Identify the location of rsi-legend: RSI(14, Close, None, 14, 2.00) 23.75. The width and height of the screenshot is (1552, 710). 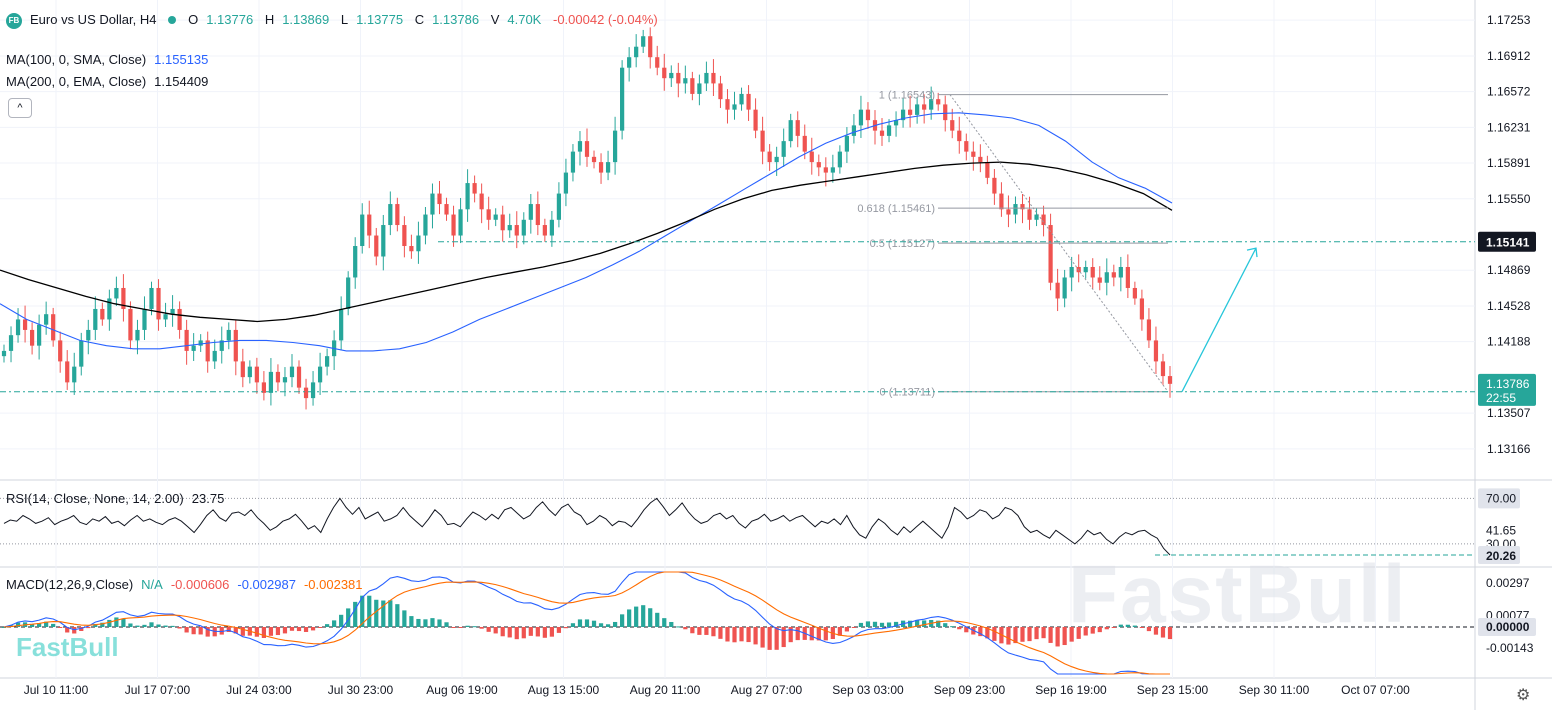
(119, 498).